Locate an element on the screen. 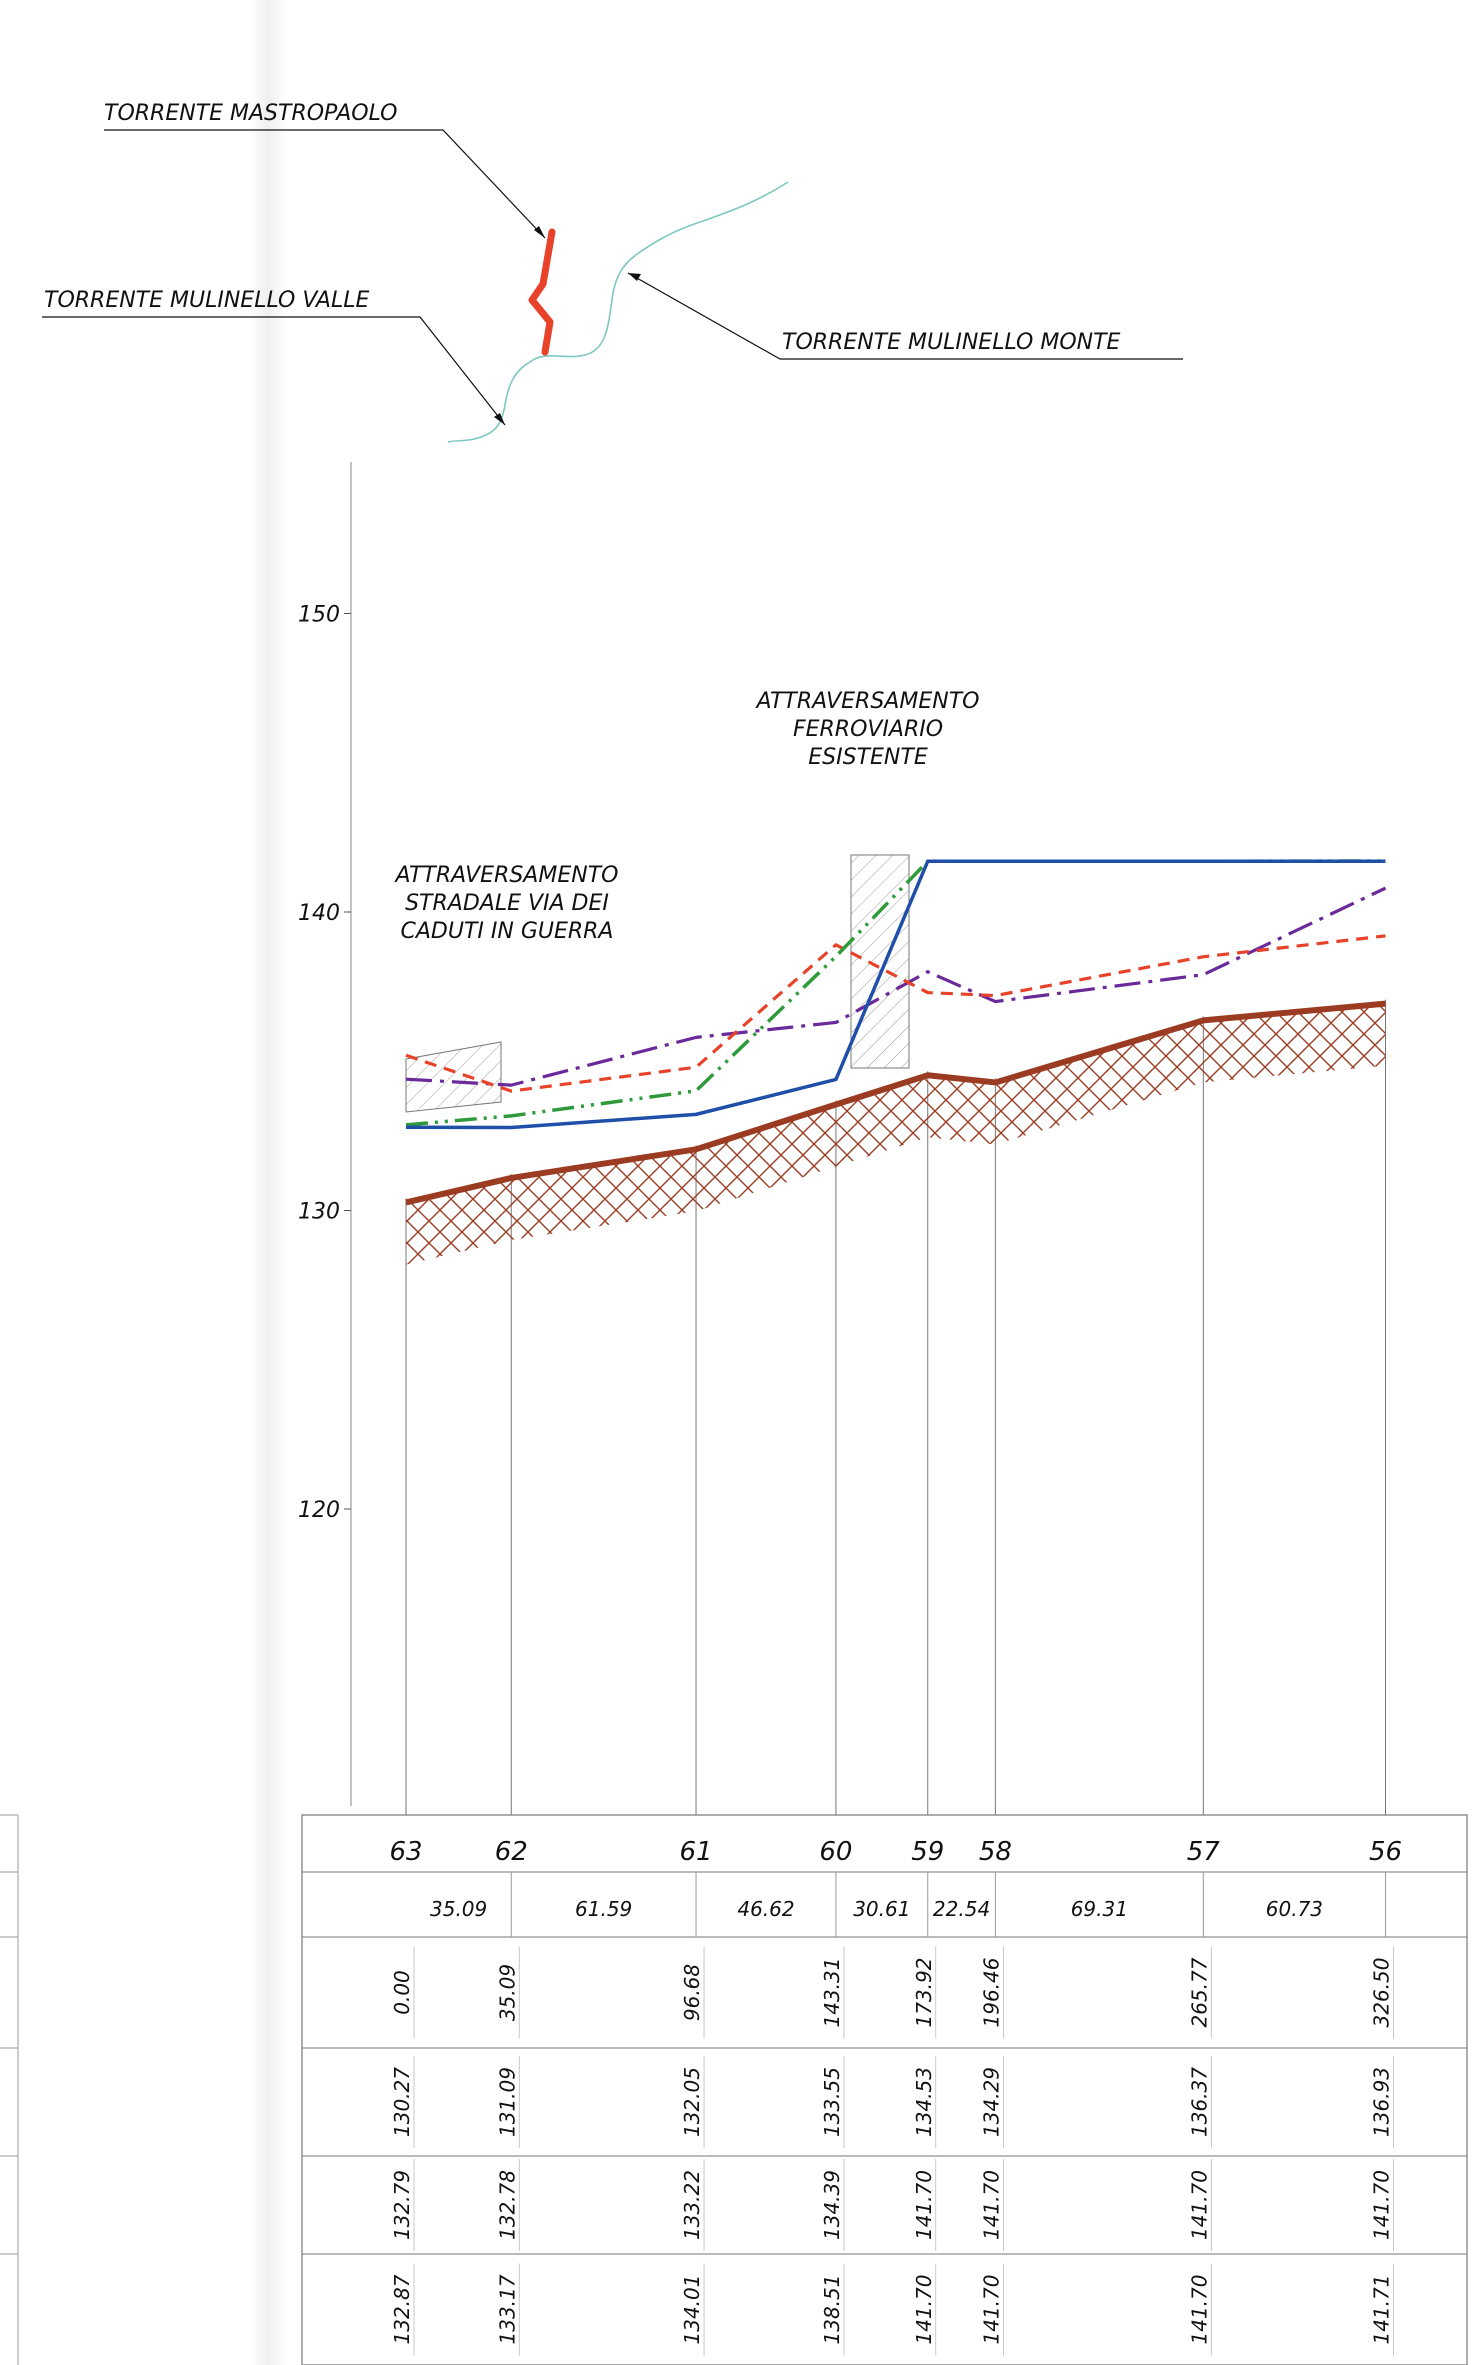 This screenshot has width=1483, height=2365. partial-distance: 69.31 is located at coordinates (1099, 1909).